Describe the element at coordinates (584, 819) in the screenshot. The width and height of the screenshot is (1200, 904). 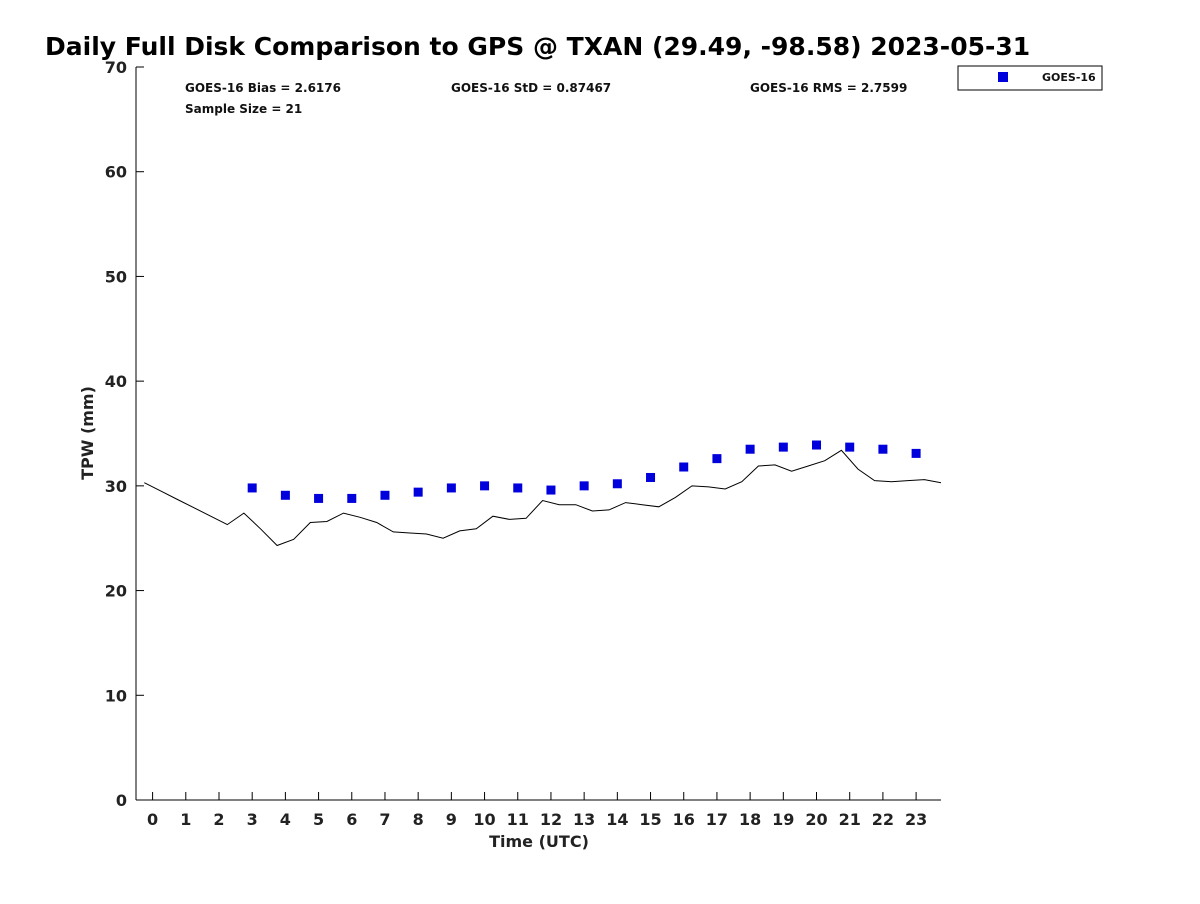
I see `x-tick-label: 13` at that location.